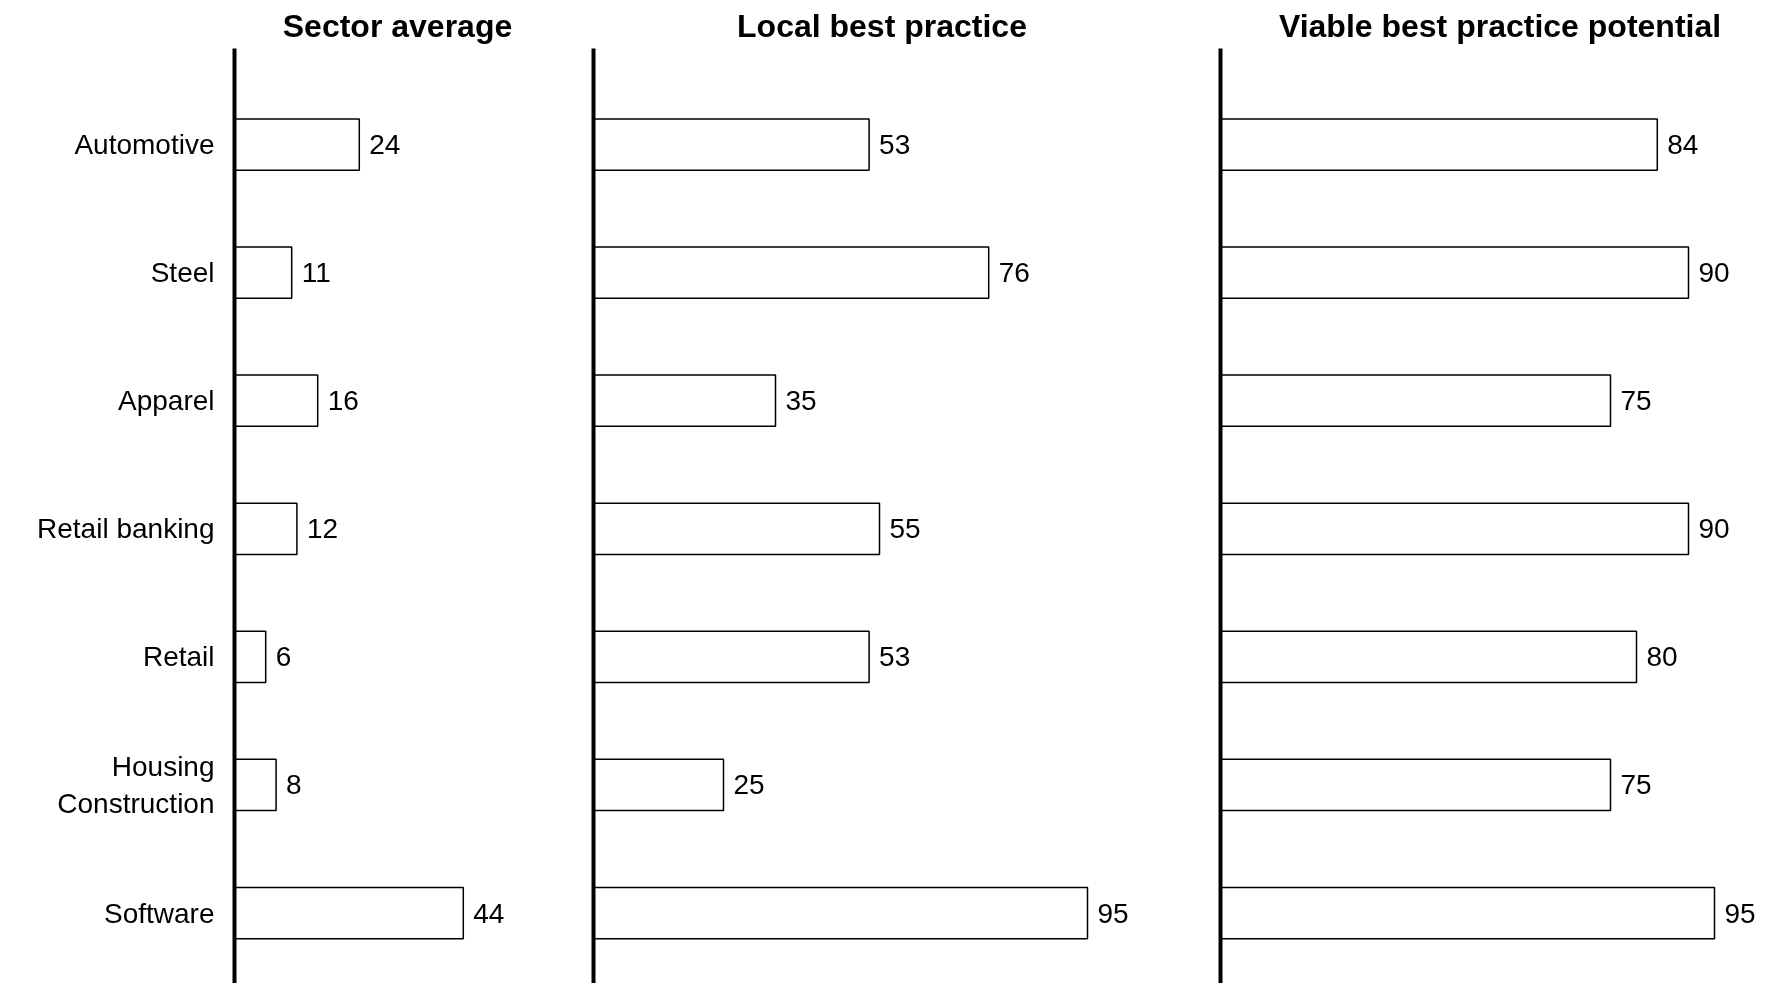 Image resolution: width=1789 pixels, height=983 pixels. Describe the element at coordinates (905, 529) in the screenshot. I see `data-label: 55` at that location.